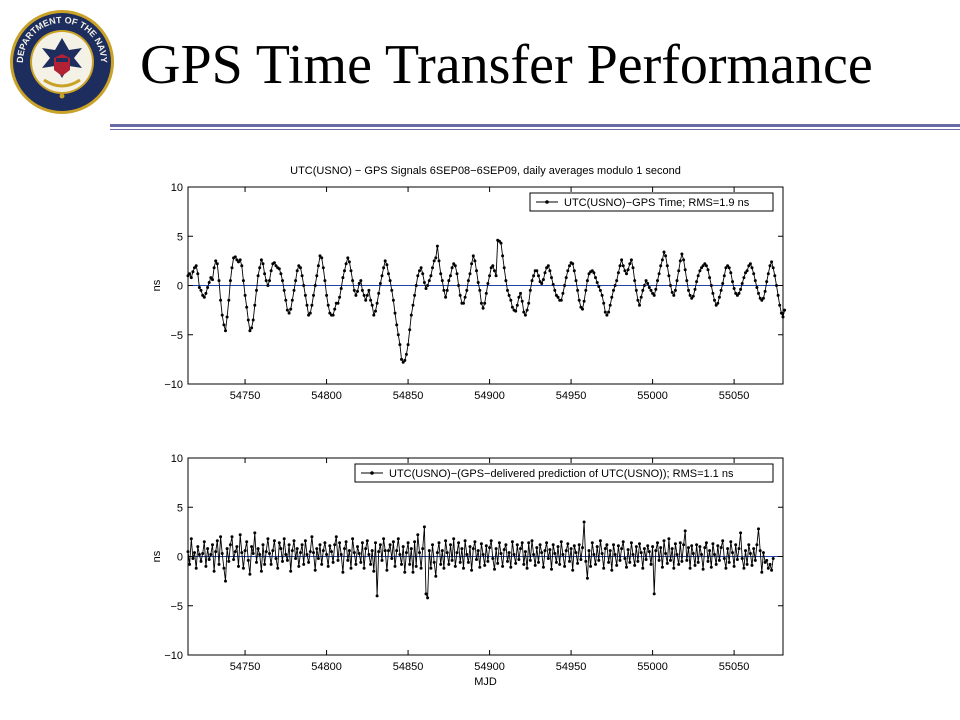  I want to click on series-markers, so click(486, 301).